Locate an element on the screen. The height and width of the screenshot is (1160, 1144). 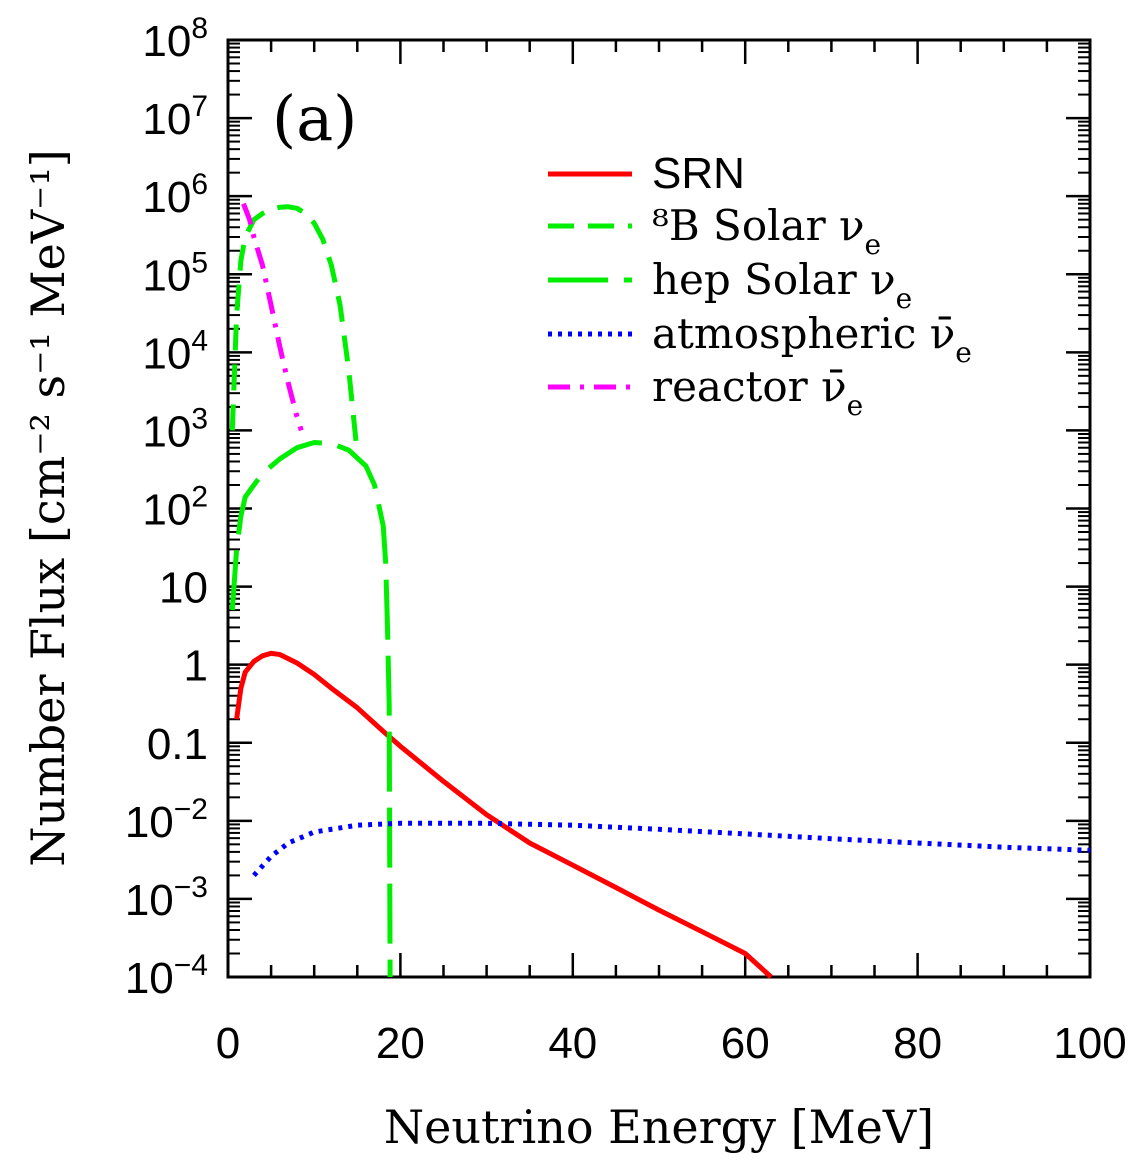
legend-label: reactor ν̄e is located at coordinates (757, 392).